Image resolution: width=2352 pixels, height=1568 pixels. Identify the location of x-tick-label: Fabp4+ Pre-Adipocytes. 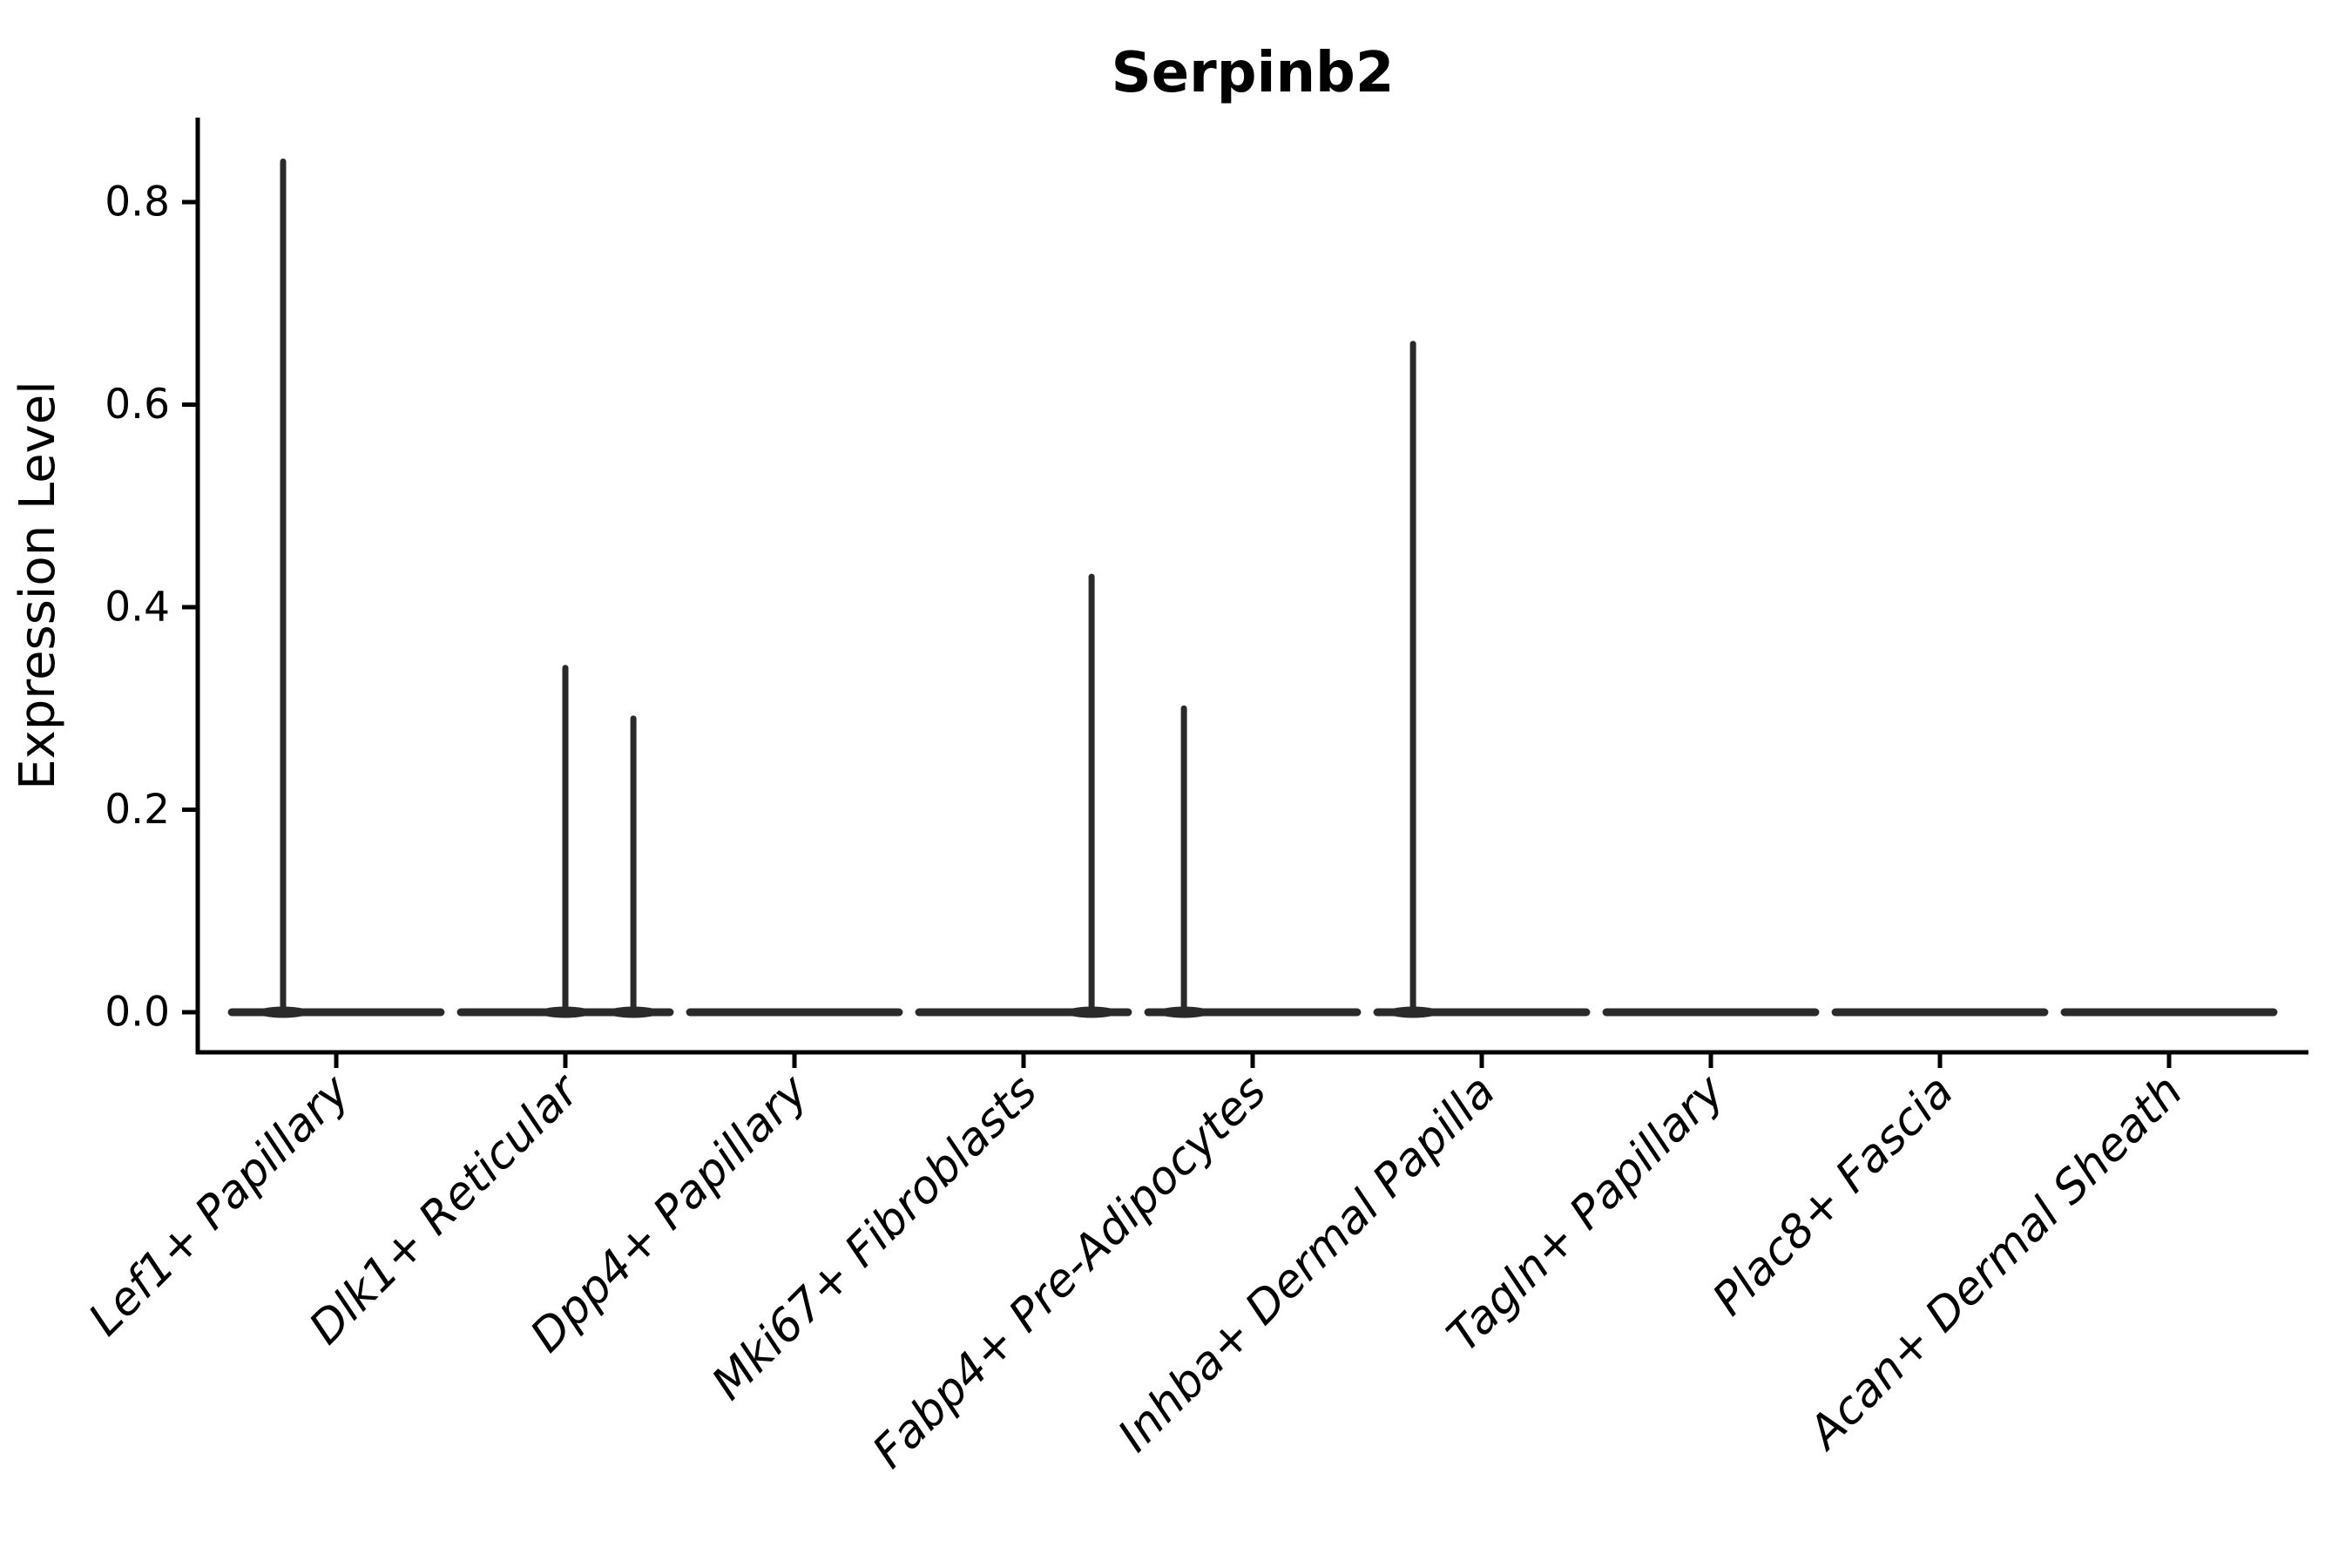
(1070, 1272).